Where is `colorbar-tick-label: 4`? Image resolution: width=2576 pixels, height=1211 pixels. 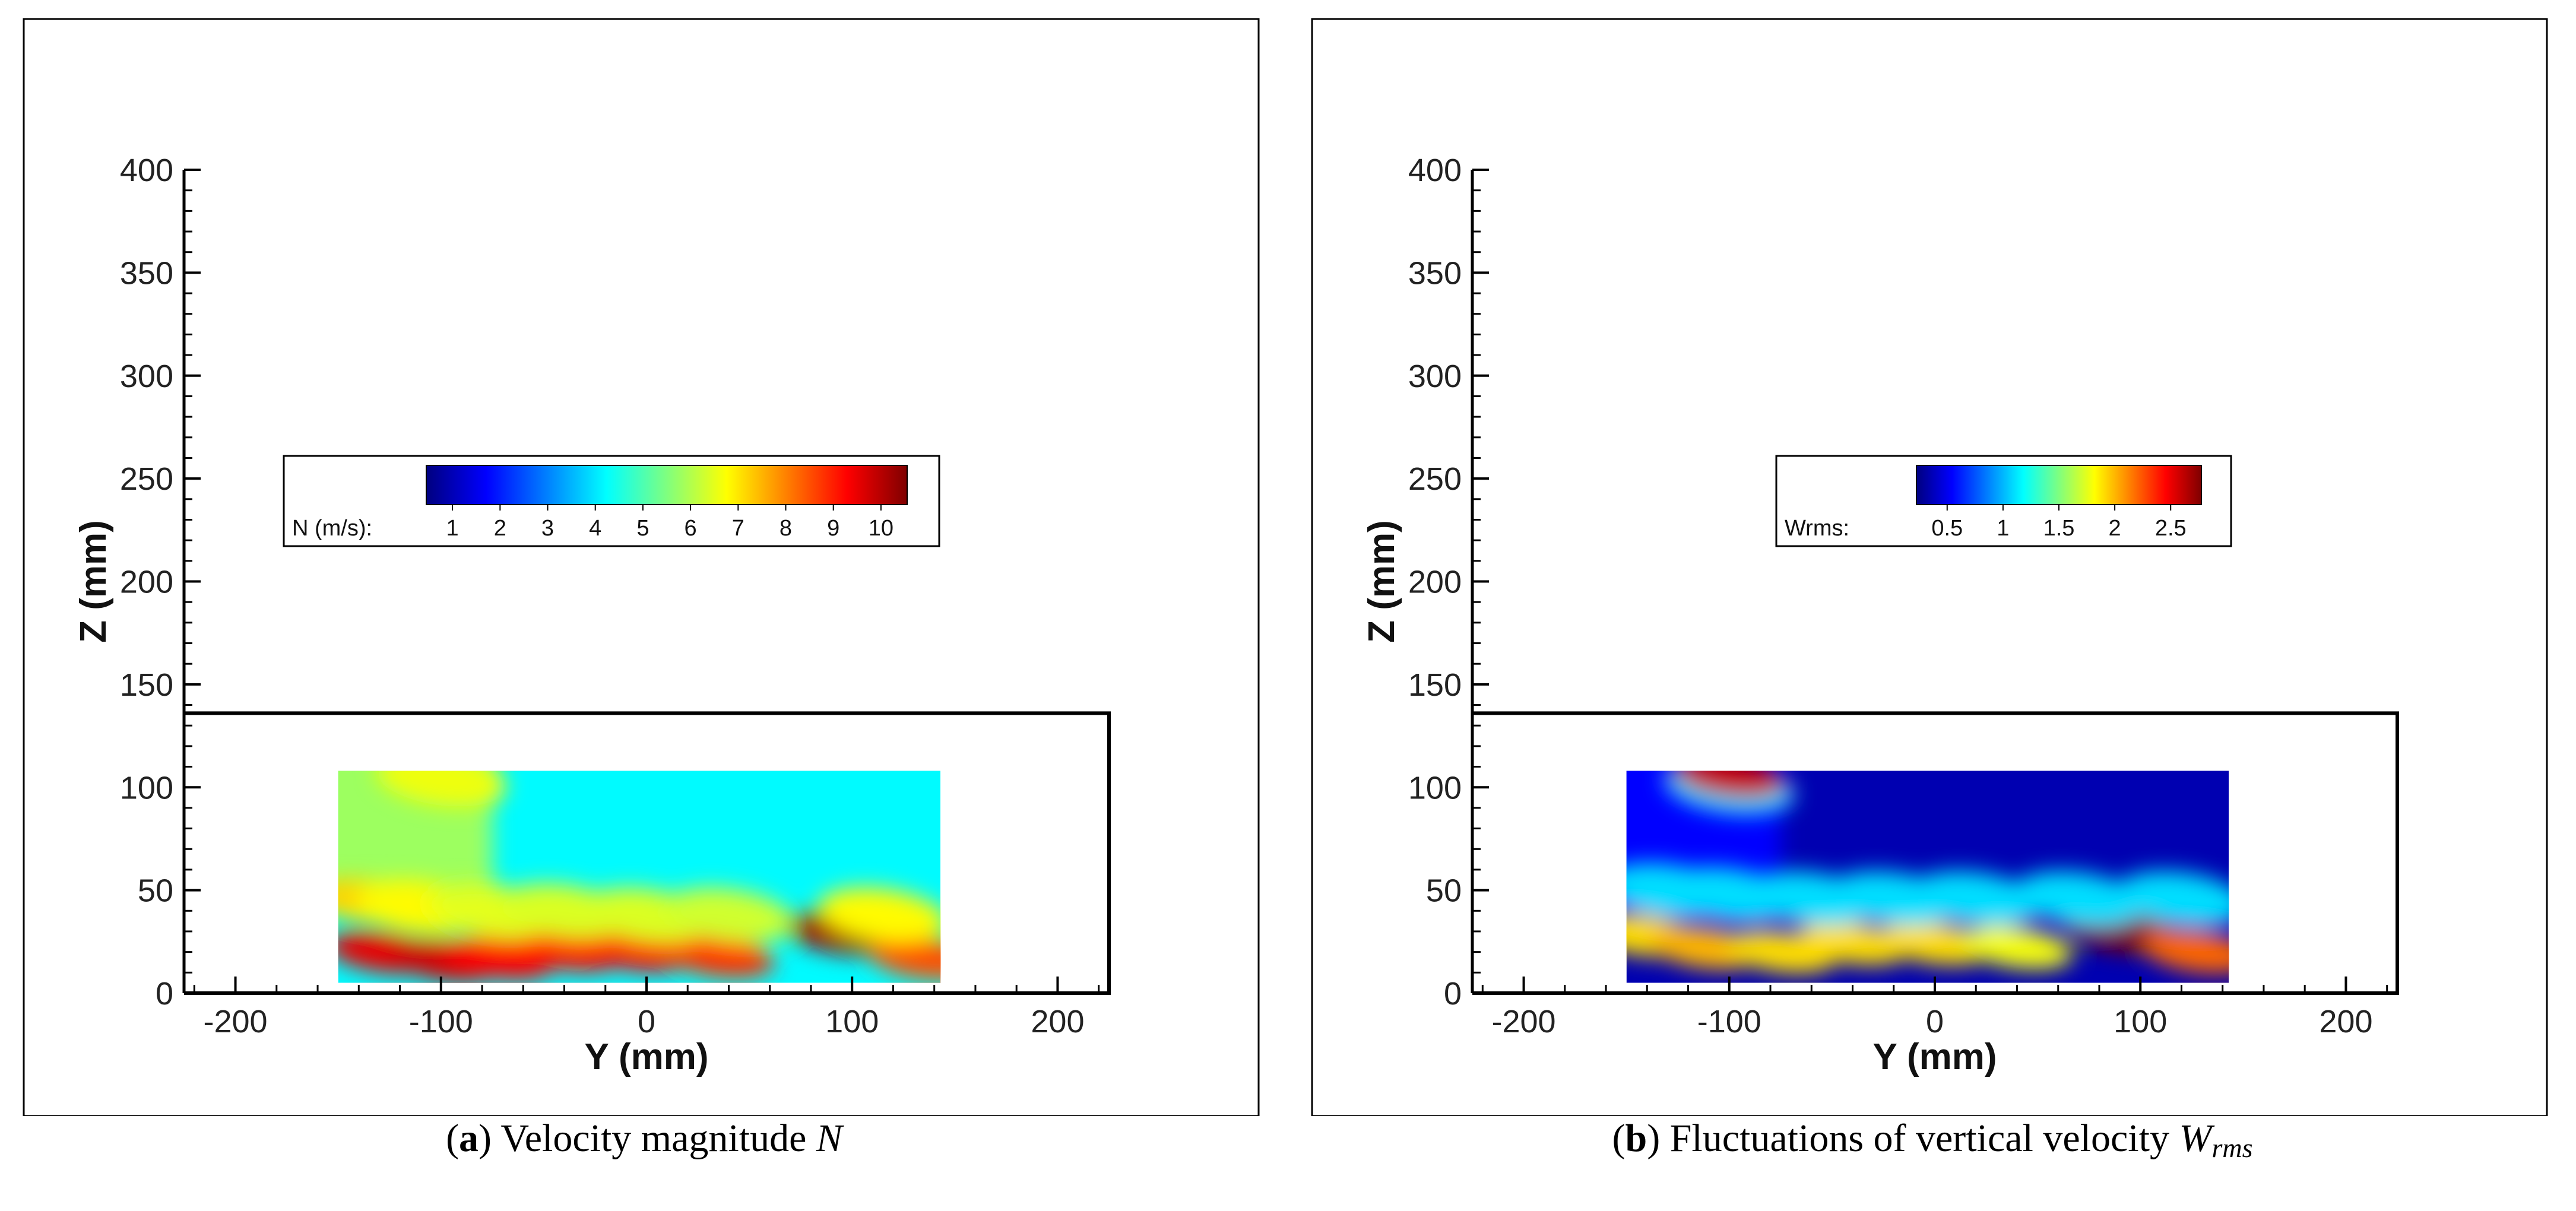
colorbar-tick-label: 4 is located at coordinates (595, 528).